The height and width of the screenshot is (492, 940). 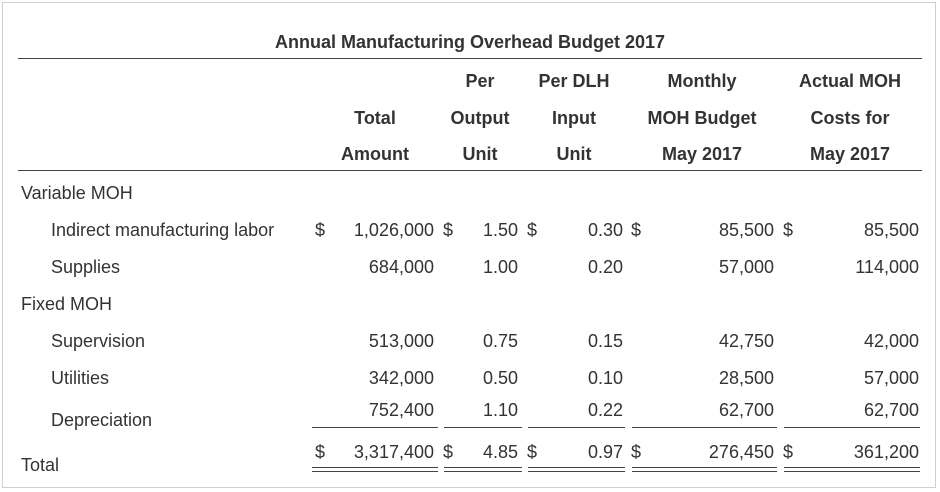 What do you see at coordinates (40, 465) in the screenshot?
I see `total-label: Total` at bounding box center [40, 465].